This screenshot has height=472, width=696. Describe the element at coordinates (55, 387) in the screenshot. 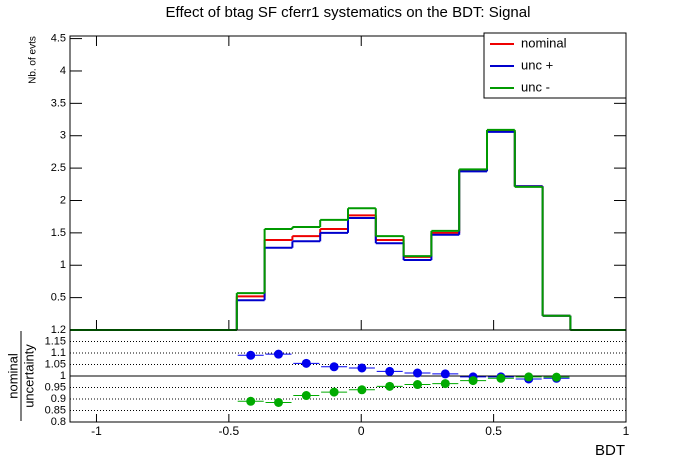

I see `y-tick-label: 0.95` at that location.